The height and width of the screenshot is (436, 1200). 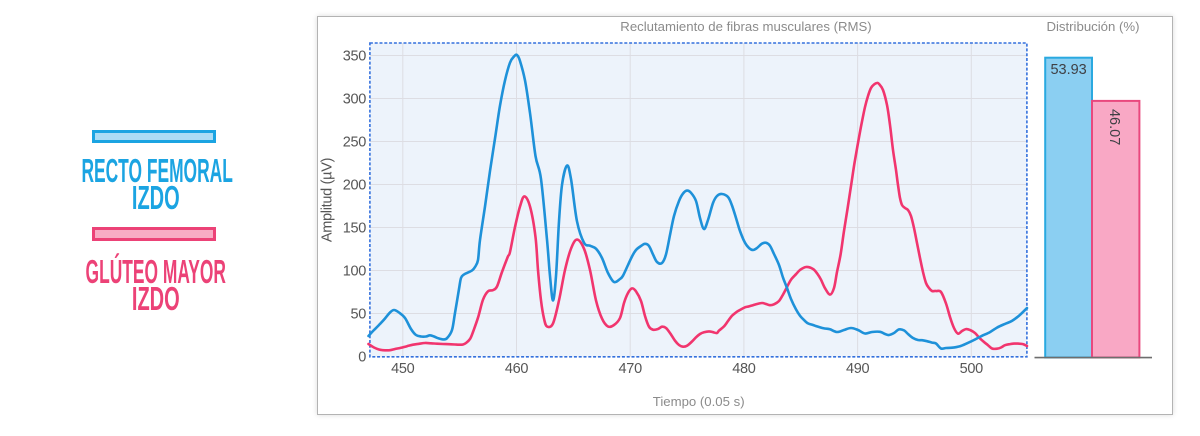 What do you see at coordinates (355, 272) in the screenshot?
I see `svg-text: 100` at bounding box center [355, 272].